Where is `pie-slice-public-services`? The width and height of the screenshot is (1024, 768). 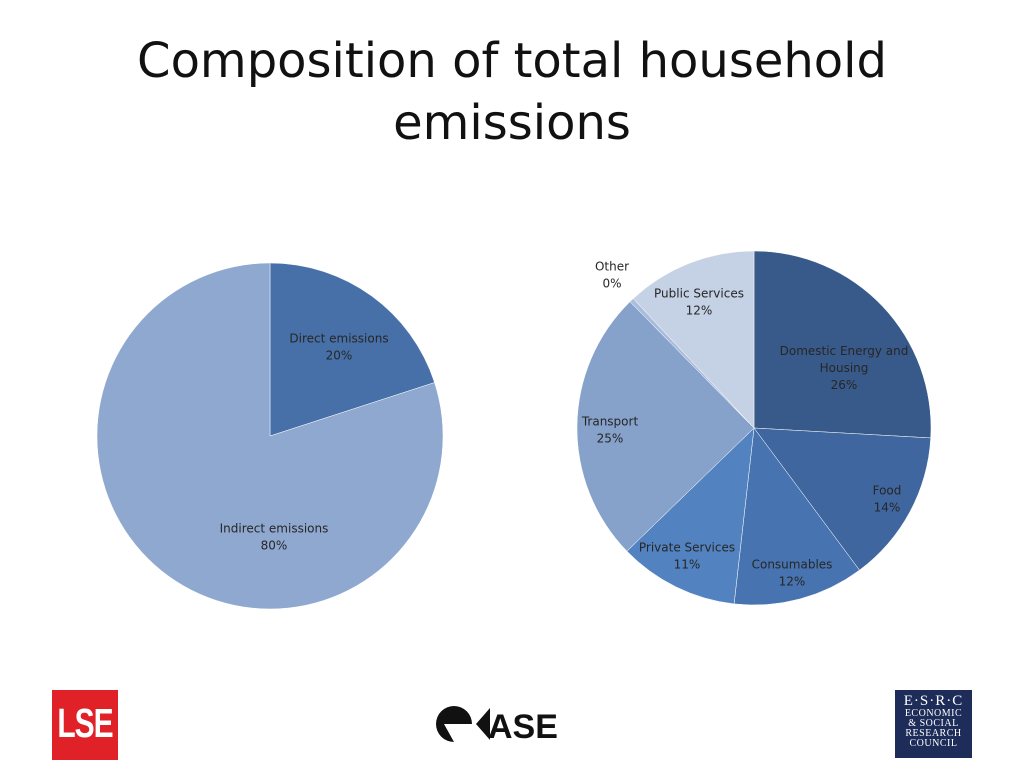 pie-slice-public-services is located at coordinates (693, 339).